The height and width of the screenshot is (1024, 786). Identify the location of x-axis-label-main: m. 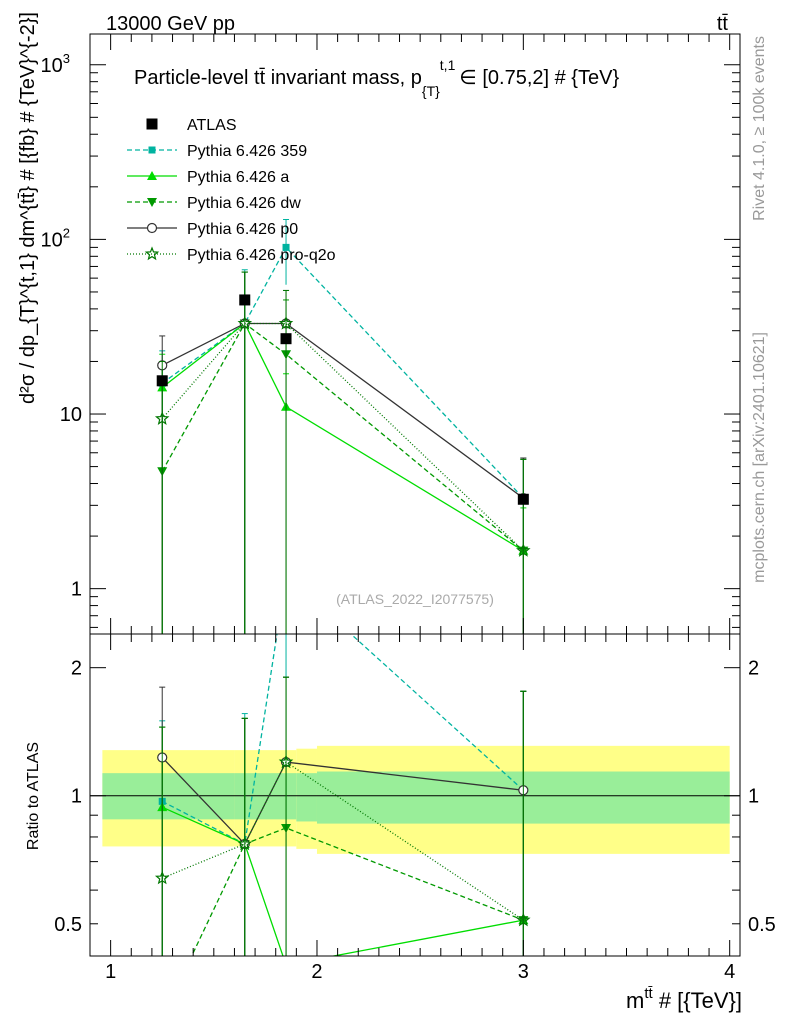
(635, 1000).